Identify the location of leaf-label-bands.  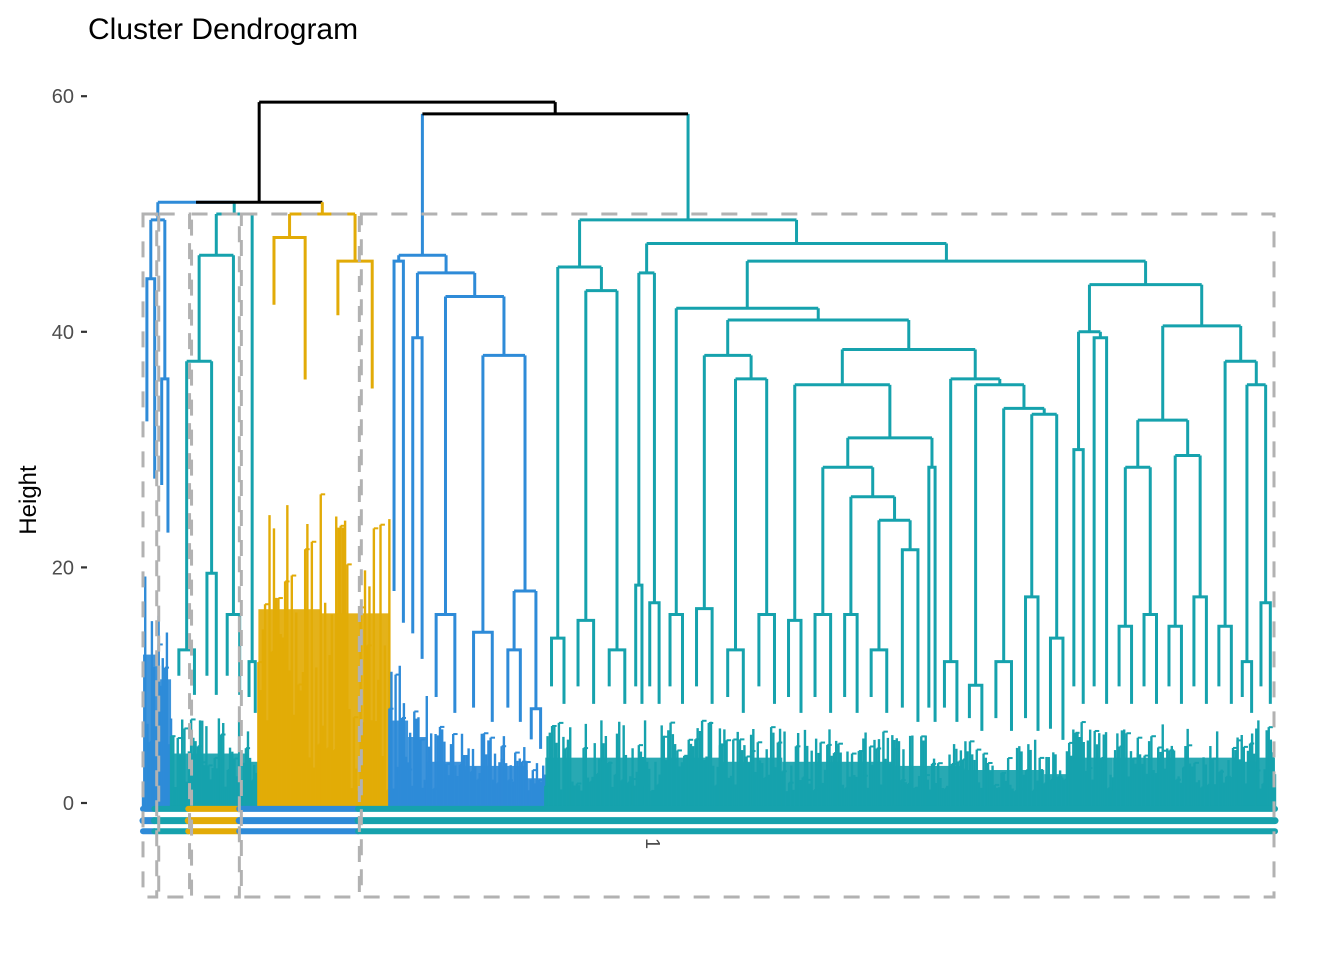
(709, 820).